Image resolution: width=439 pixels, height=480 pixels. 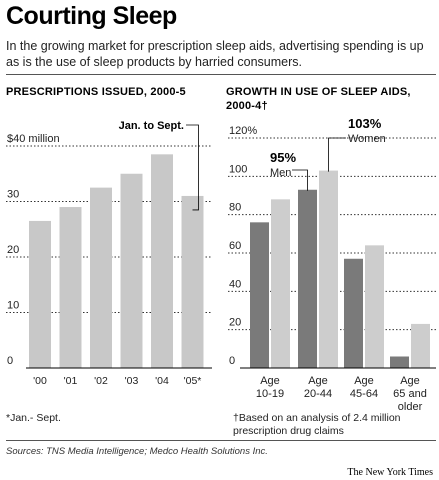 What do you see at coordinates (235, 246) in the screenshot?
I see `right-y-tick-label: 60` at bounding box center [235, 246].